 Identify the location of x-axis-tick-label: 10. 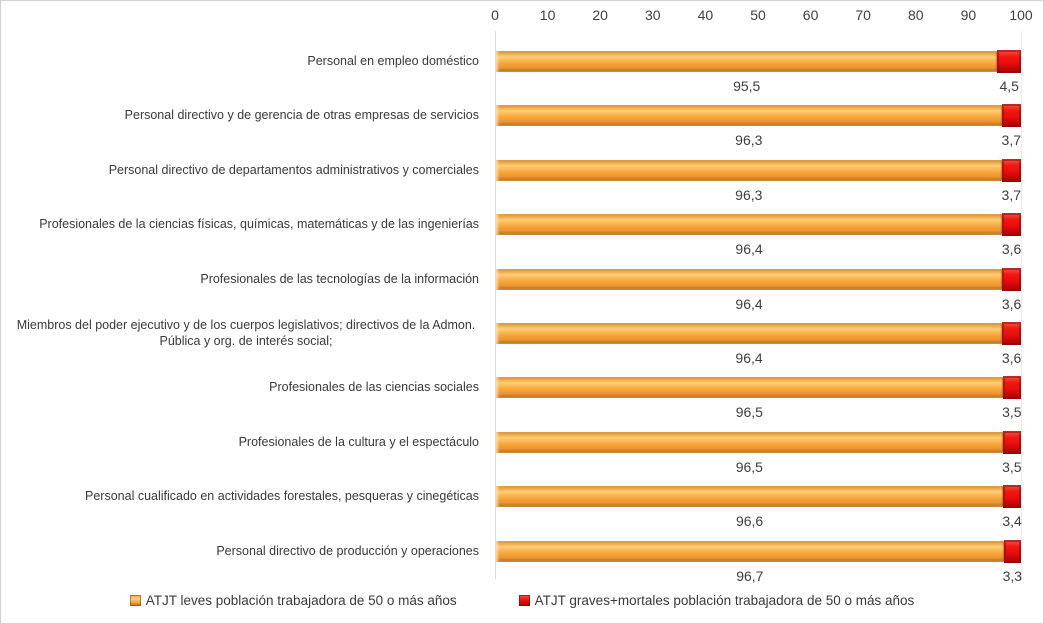
(547, 15).